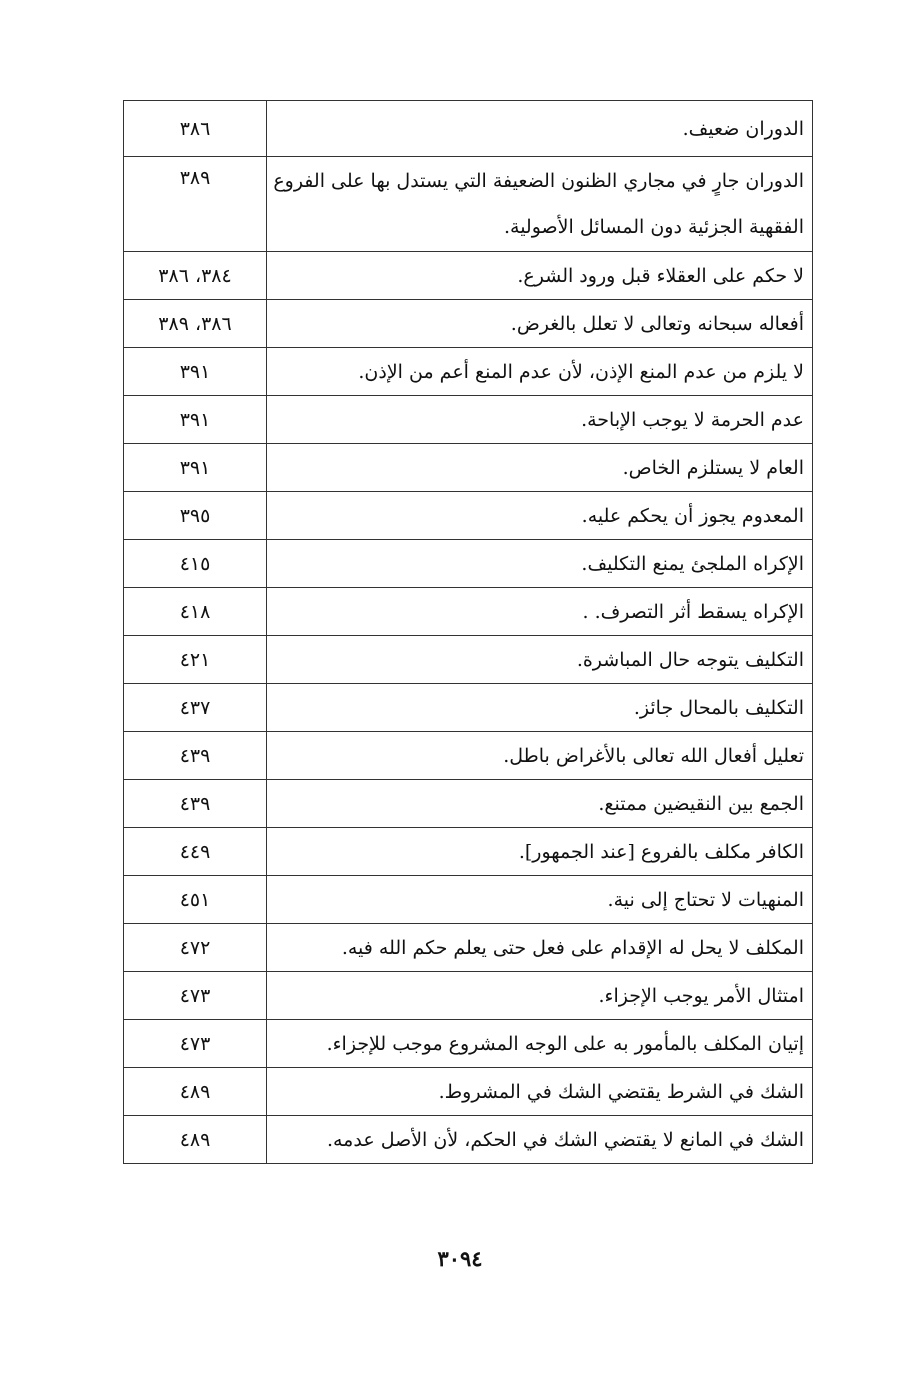  I want to click on rule-text: تعليل أفعال الله تعالى بالأغراض باطل., so click(539, 755).